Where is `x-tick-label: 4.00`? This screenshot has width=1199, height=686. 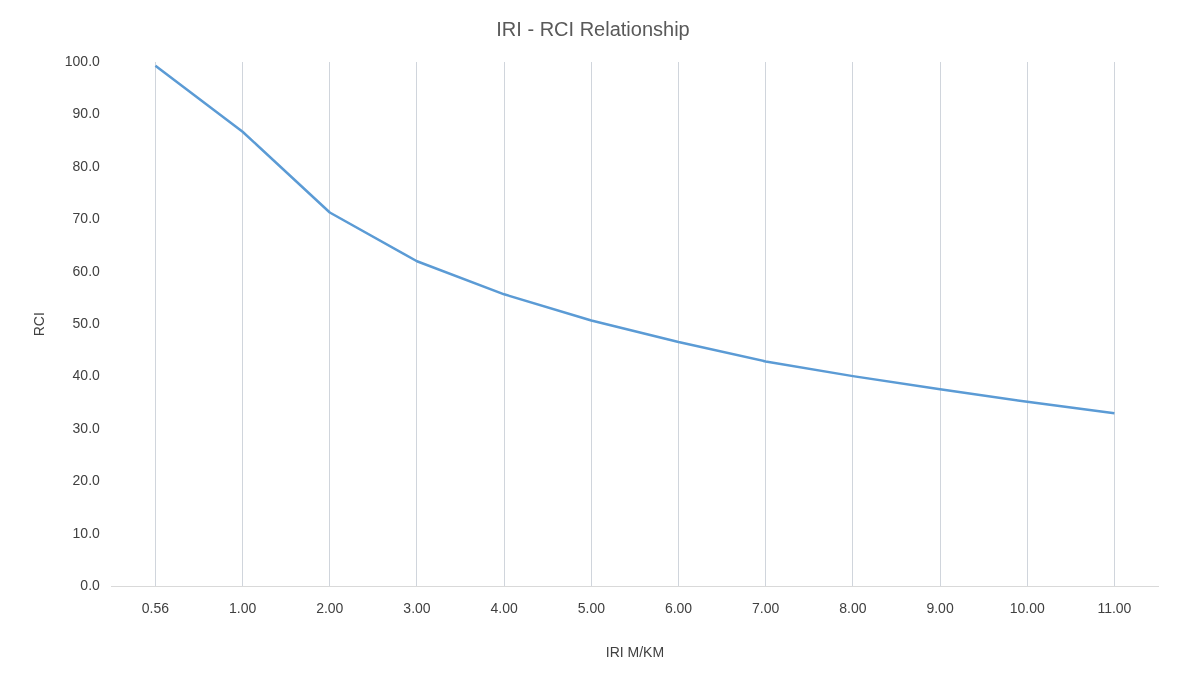
x-tick-label: 4.00 is located at coordinates (504, 607).